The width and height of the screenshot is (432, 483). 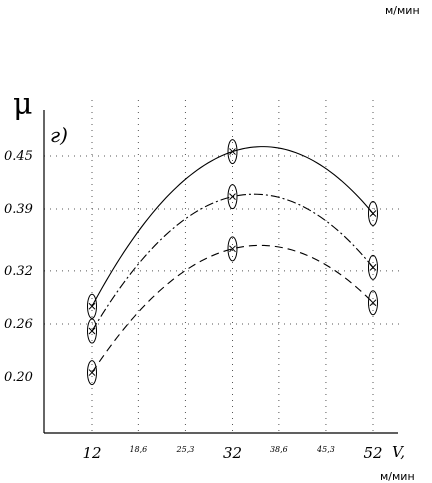 What do you see at coordinates (59, 135) in the screenshot?
I see `panel-label: г)` at bounding box center [59, 135].